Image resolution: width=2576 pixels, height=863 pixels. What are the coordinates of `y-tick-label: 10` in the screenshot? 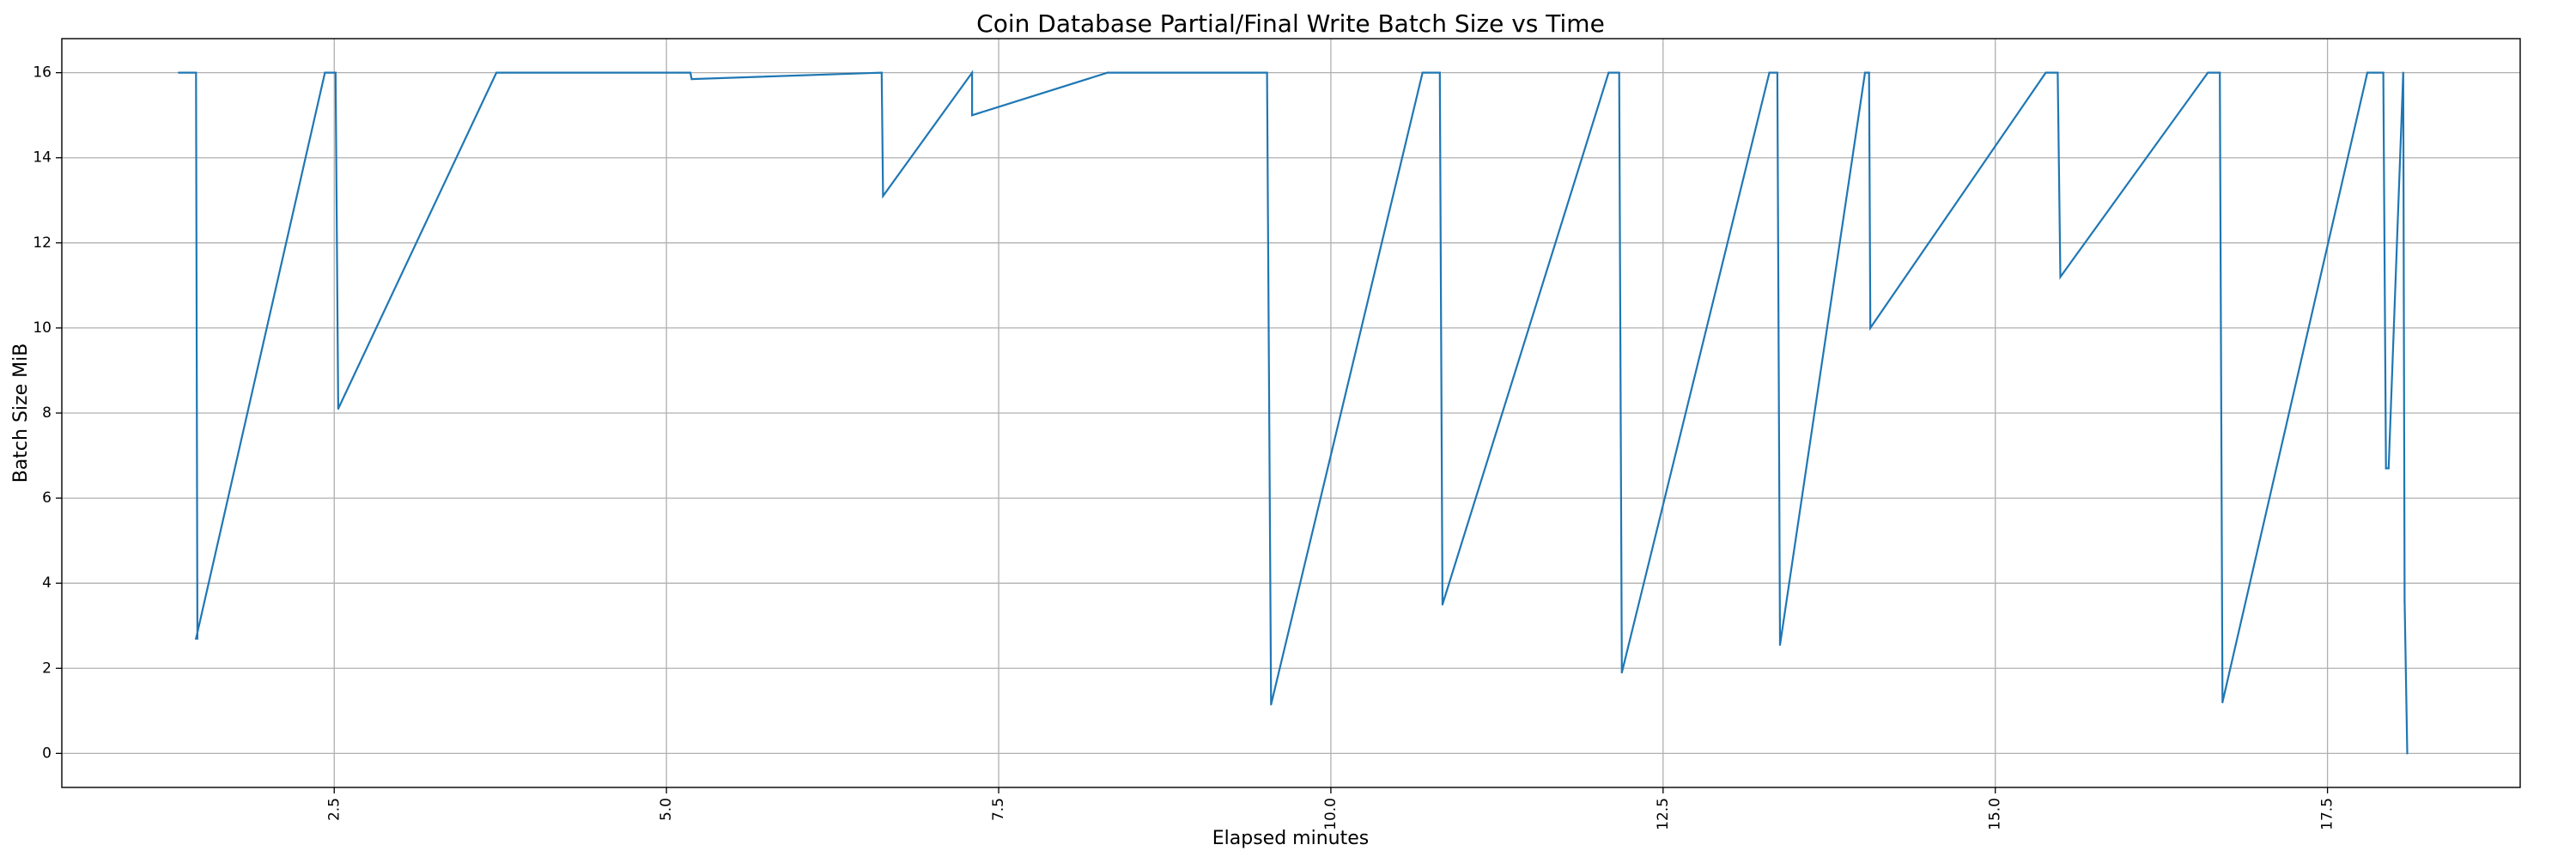 It's located at (42, 328).